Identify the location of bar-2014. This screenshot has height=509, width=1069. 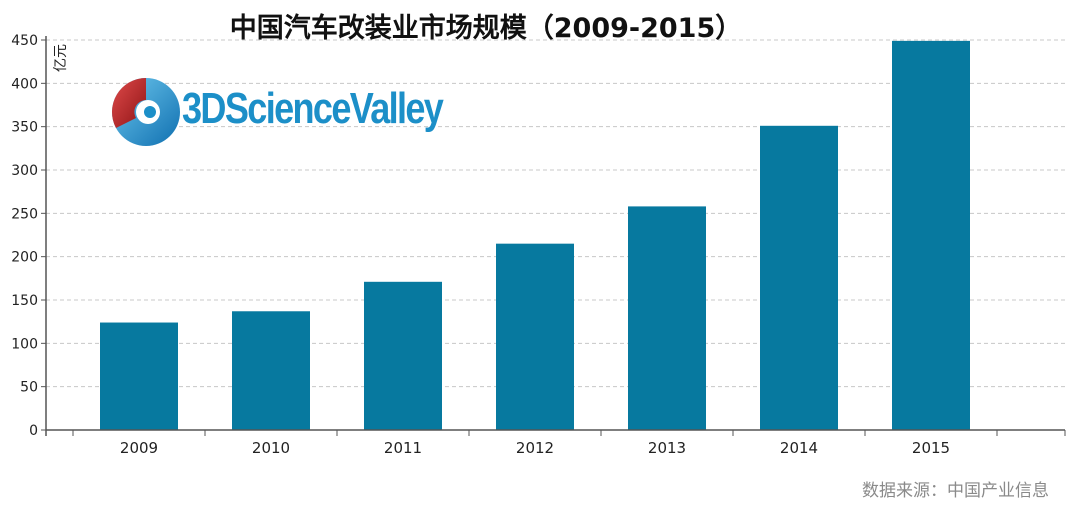
(799, 278).